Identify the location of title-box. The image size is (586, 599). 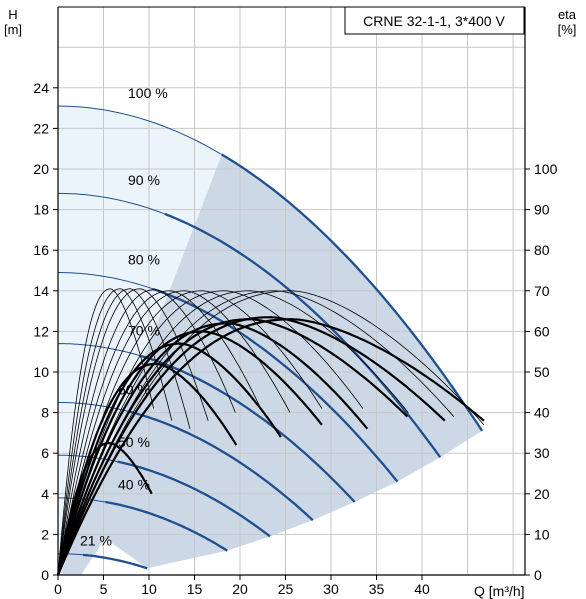
(434, 20).